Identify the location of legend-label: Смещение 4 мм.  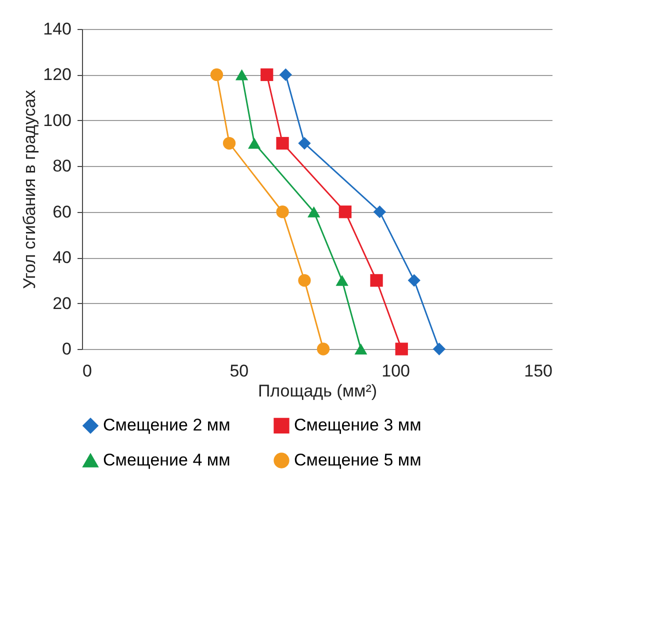
(166, 460).